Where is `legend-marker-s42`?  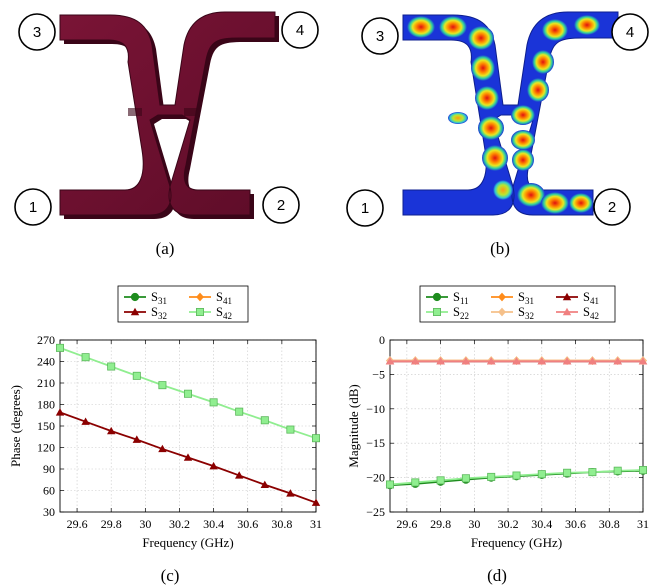
legend-marker-s42 is located at coordinates (567, 311).